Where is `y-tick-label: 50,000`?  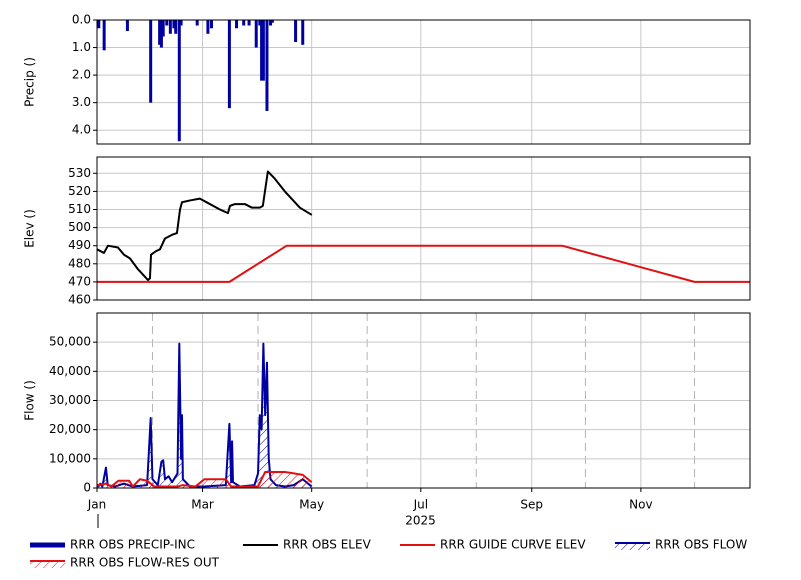 y-tick-label: 50,000 is located at coordinates (70, 342).